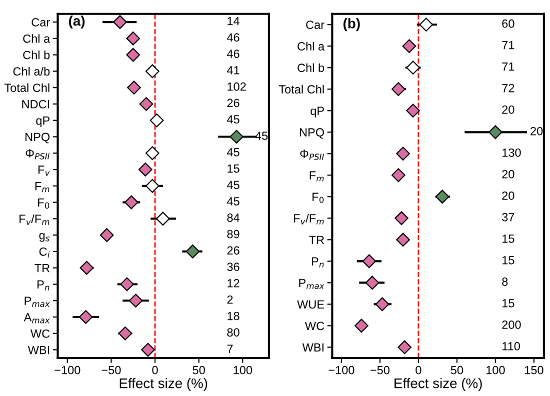  What do you see at coordinates (230, 348) in the screenshot?
I see `annotation: 7` at bounding box center [230, 348].